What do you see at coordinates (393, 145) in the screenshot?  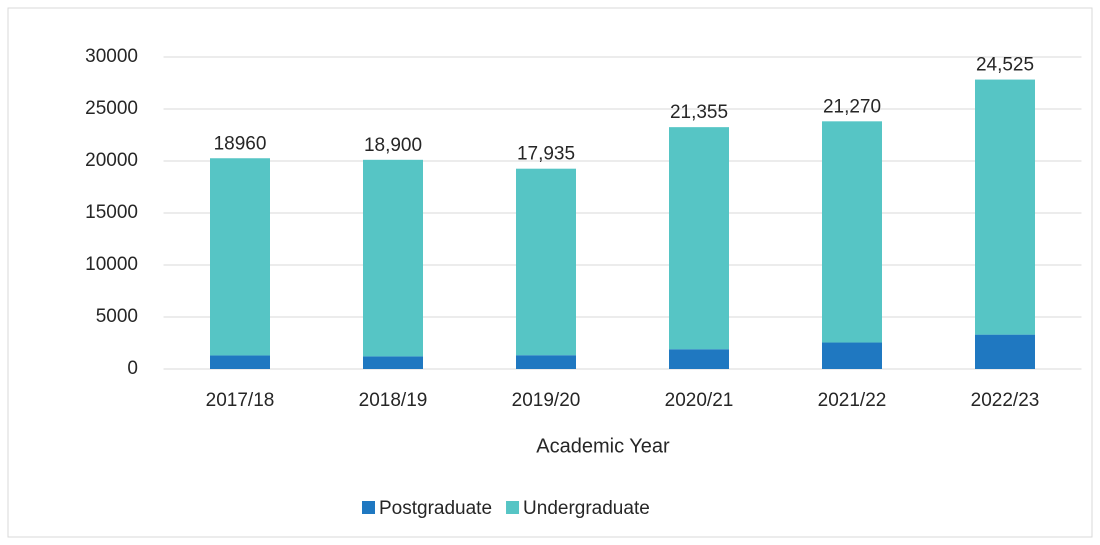 I see `data-label: 18,900` at bounding box center [393, 145].